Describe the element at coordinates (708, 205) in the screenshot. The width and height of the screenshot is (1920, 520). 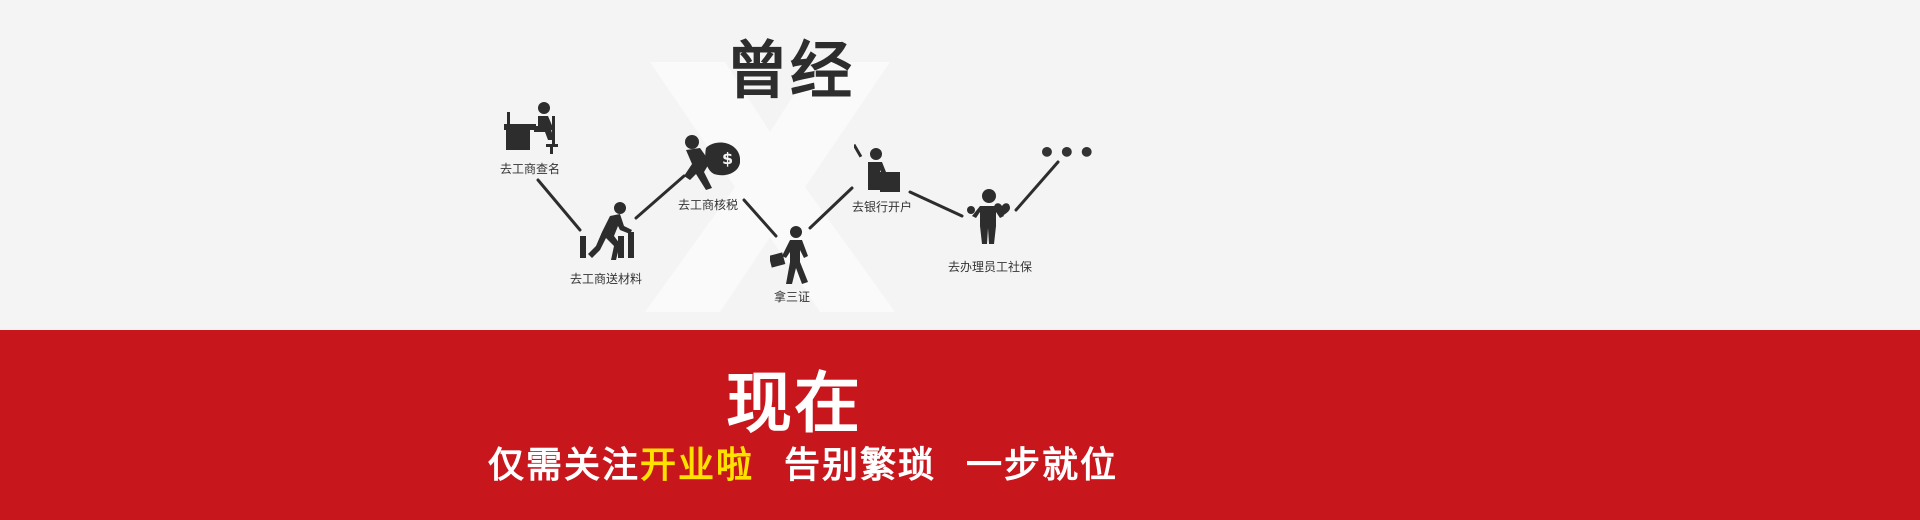
I see `step-label-tax-verify: 去工商核税` at that location.